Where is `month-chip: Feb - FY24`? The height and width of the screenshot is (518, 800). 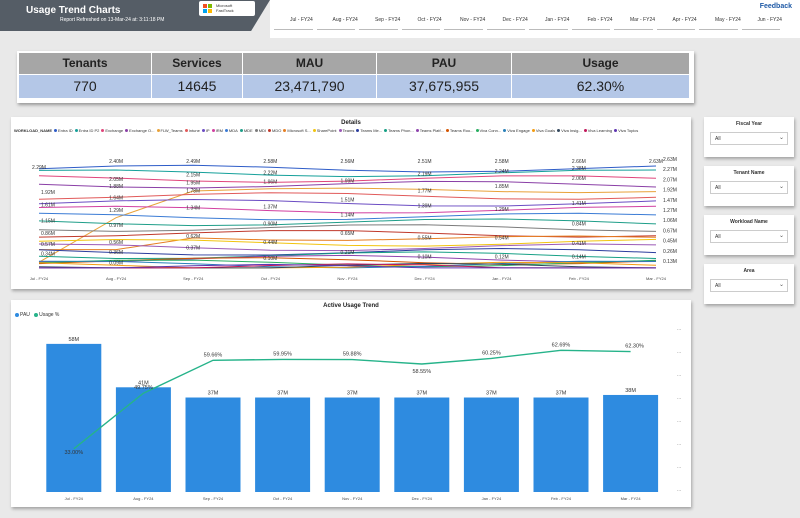
month-chip: Feb - FY24 is located at coordinates (600, 20).